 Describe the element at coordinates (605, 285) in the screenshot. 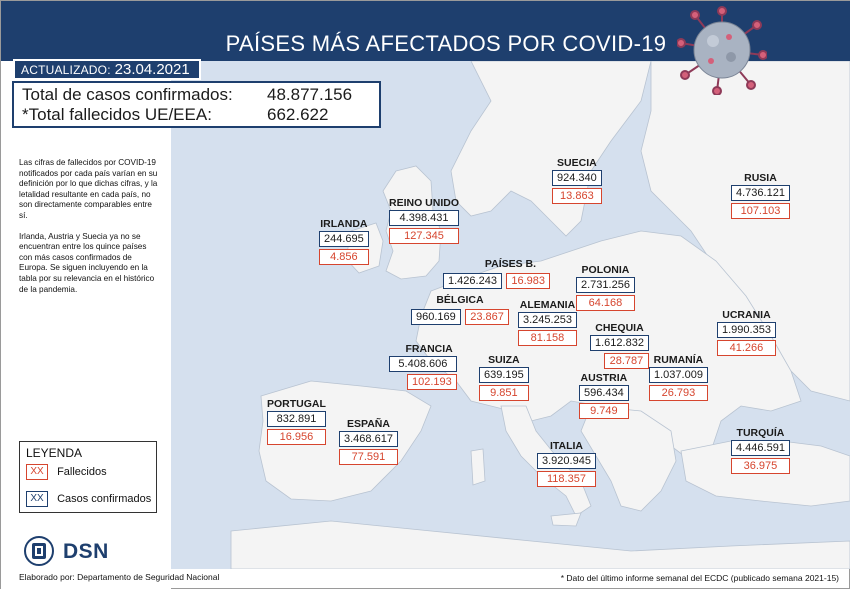

I see `cases-value: 2.731.256` at that location.